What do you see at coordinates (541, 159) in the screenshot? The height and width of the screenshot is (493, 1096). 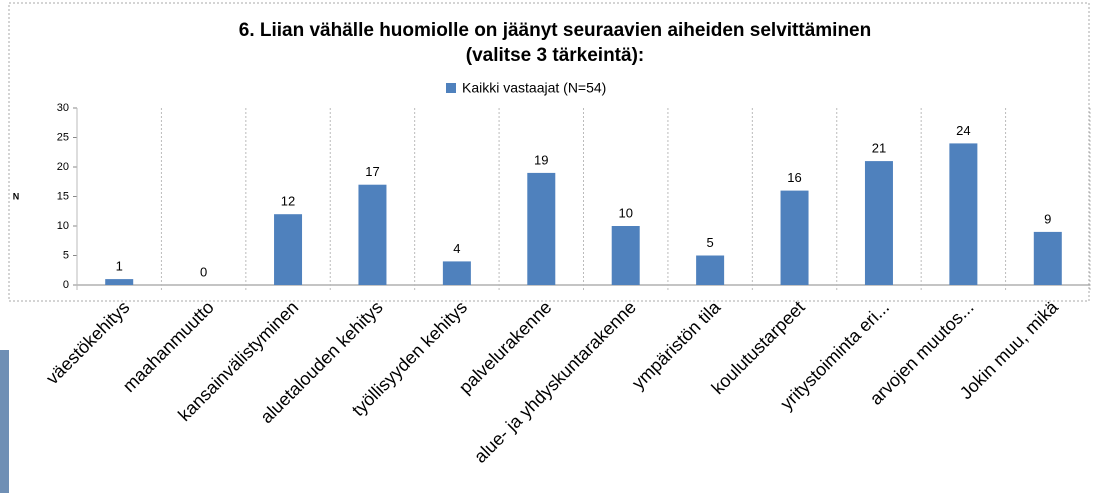 I see `data-label: 19` at bounding box center [541, 159].